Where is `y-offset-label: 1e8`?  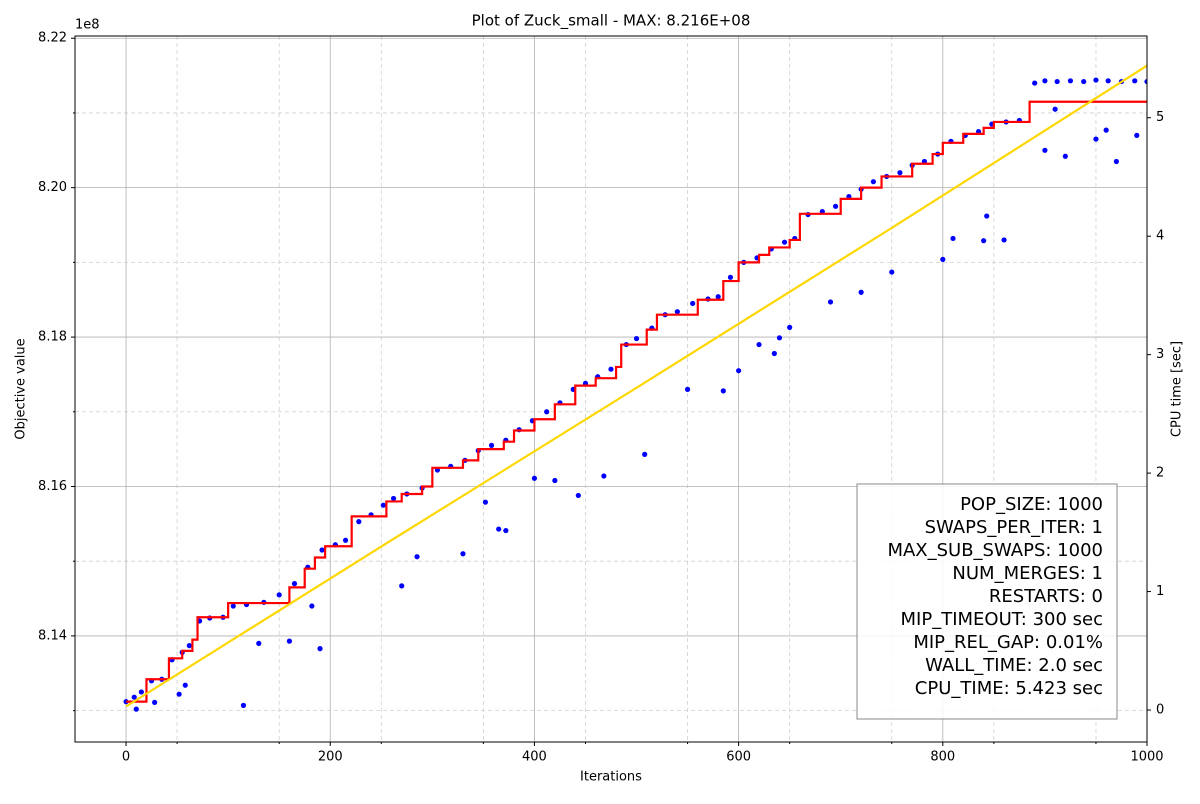
y-offset-label: 1e8 is located at coordinates (87, 25).